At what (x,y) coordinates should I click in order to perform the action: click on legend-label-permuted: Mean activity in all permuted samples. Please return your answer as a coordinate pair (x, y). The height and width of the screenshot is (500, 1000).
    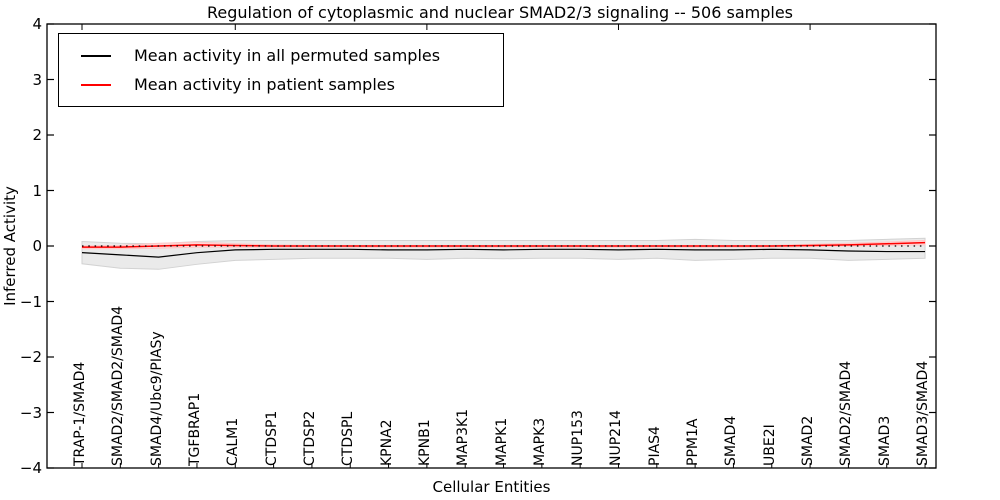
    Looking at the image, I should click on (287, 55).